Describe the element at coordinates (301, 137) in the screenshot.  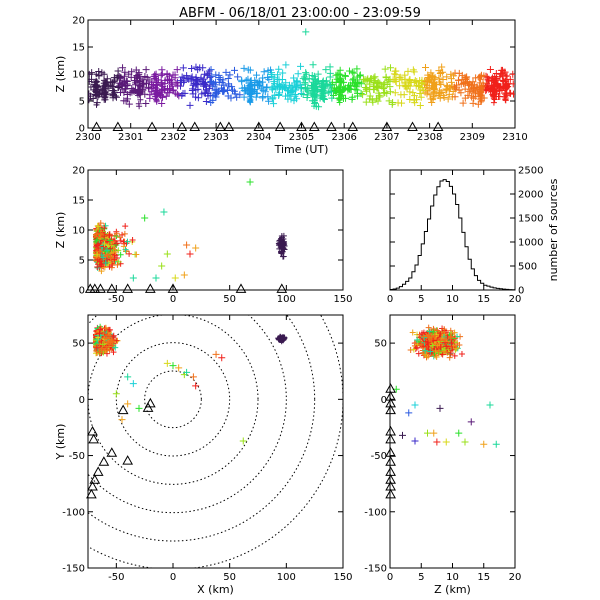
I see `x-tick-label: 2305` at that location.